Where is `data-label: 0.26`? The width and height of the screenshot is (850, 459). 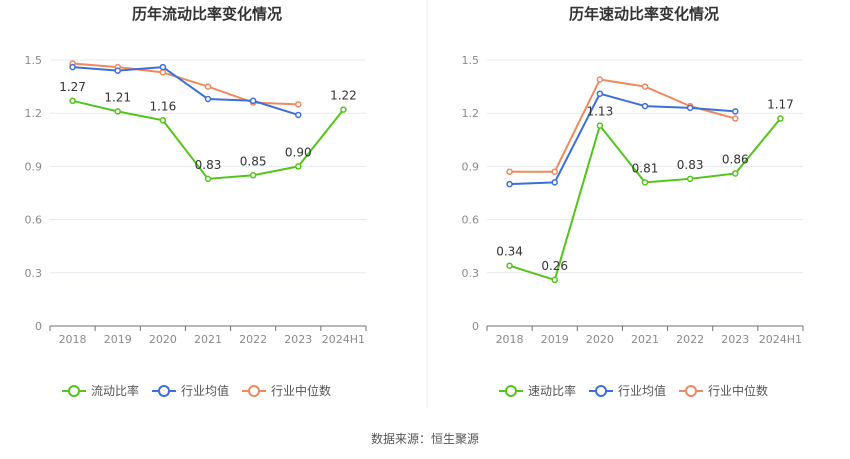 data-label: 0.26 is located at coordinates (554, 266).